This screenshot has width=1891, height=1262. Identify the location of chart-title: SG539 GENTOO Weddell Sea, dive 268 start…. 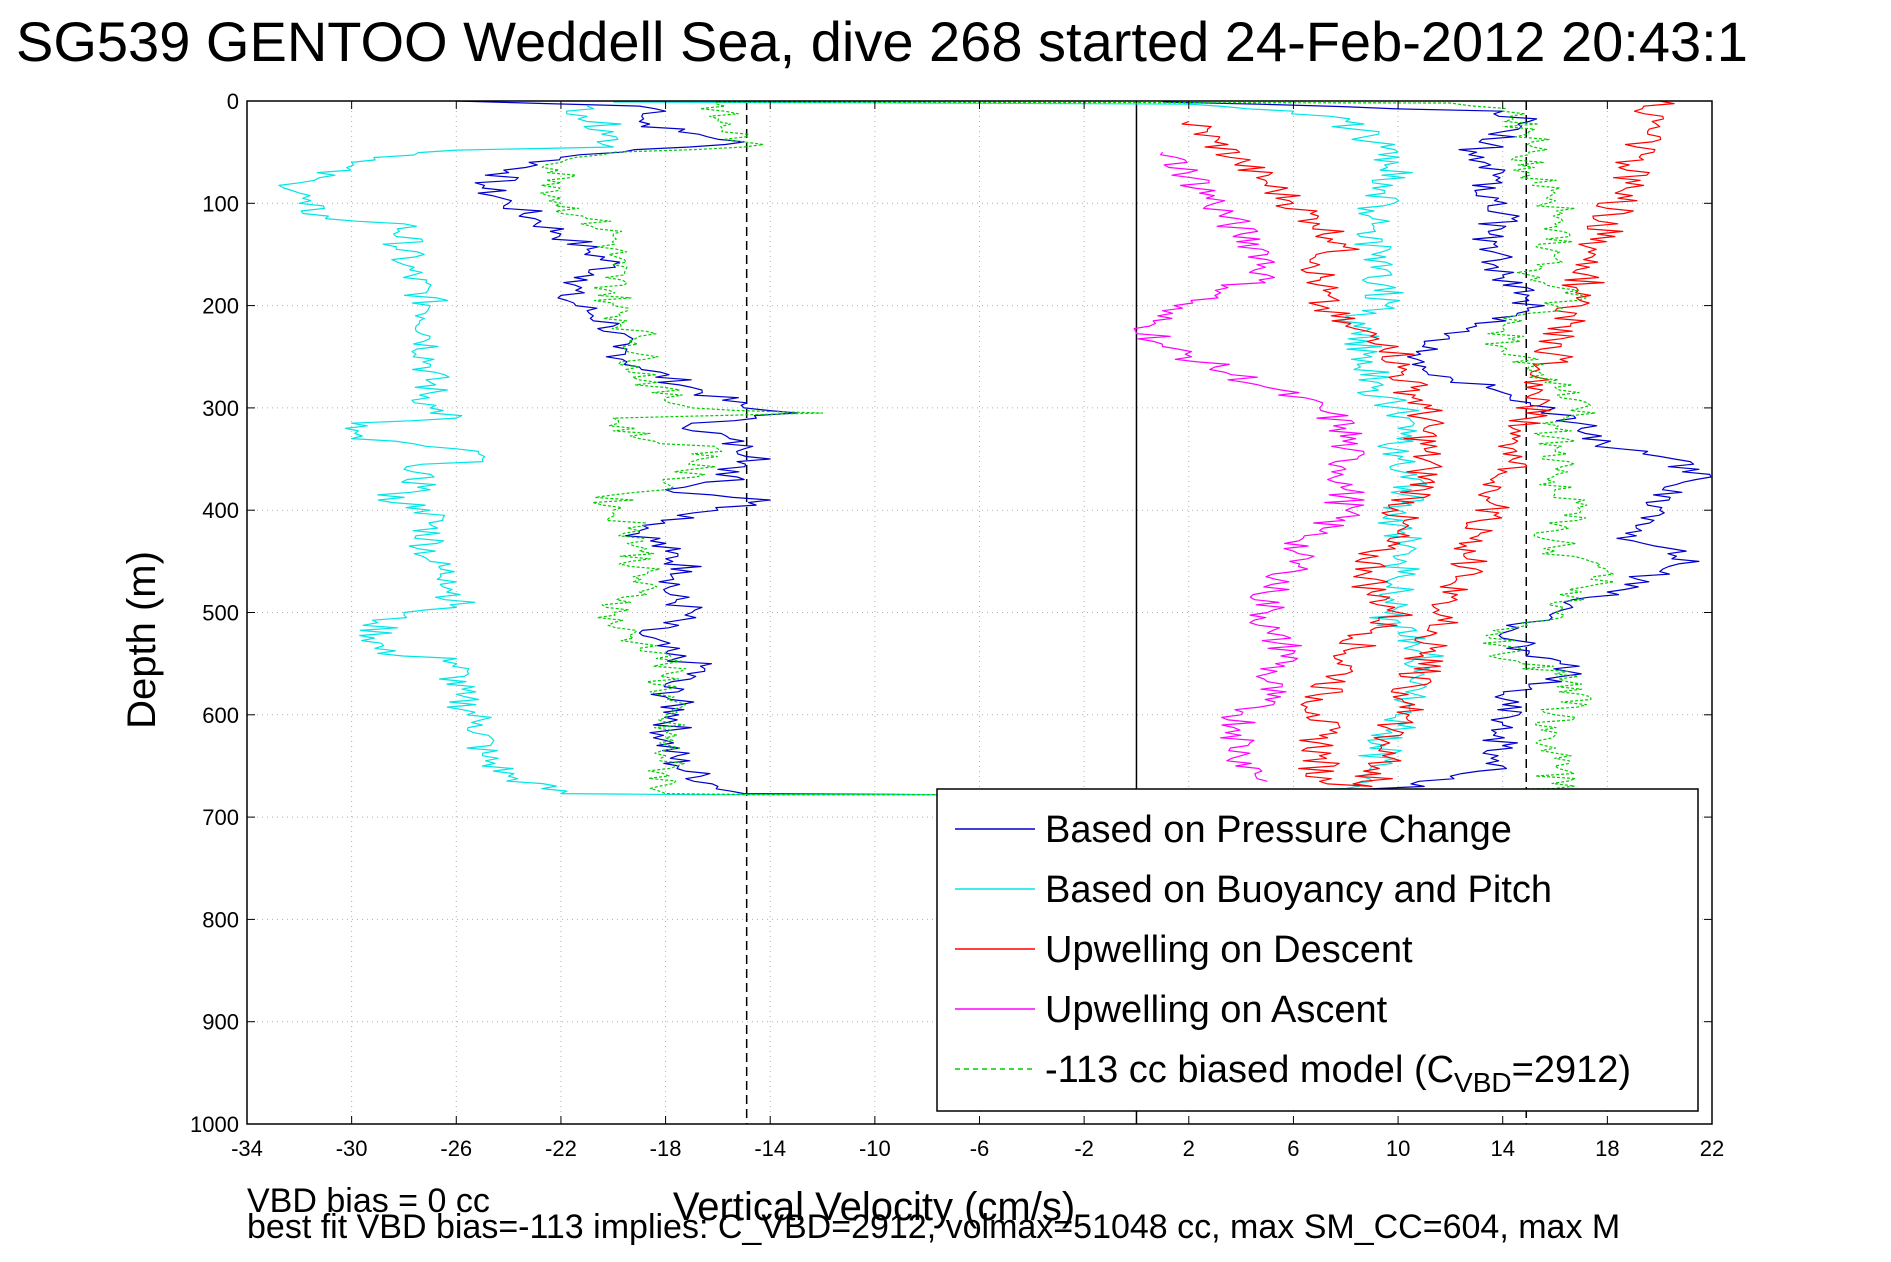
(882, 41).